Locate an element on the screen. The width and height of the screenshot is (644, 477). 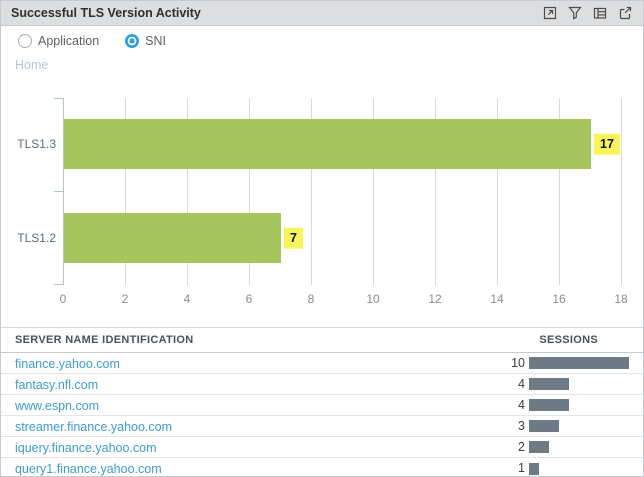
column-header-server-name: SERVER NAME IDENTIFICATION is located at coordinates (104, 340).